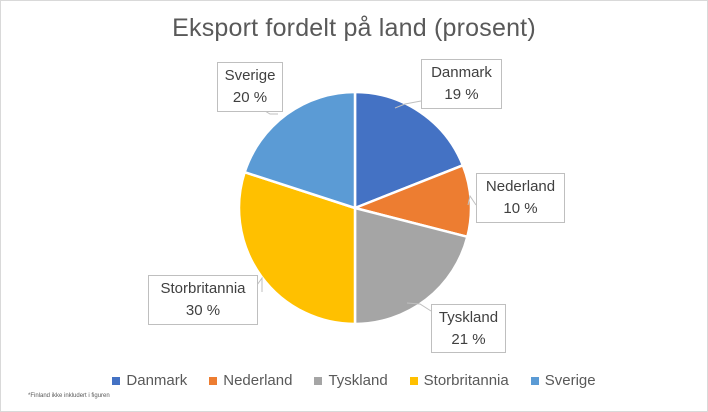  I want to click on data-label-tyskland: Tyskland 21 %, so click(468, 328).